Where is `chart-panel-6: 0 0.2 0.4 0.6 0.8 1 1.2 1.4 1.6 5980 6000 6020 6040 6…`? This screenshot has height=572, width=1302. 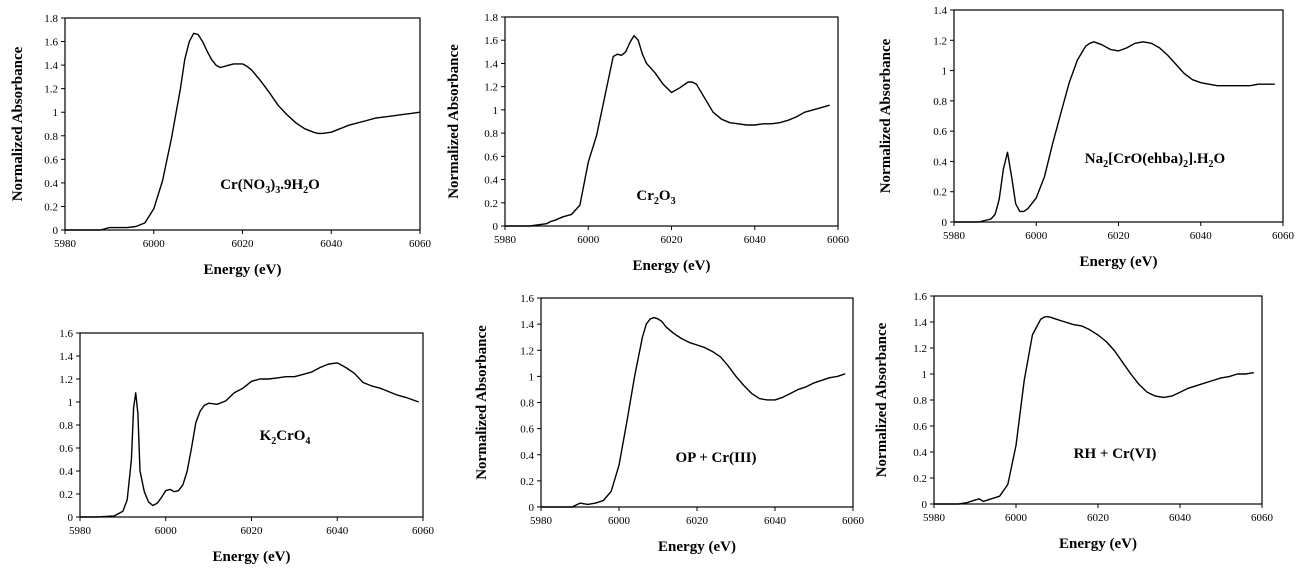 chart-panel-6: 0 0.2 0.4 0.6 0.8 1 1.2 1.4 1.6 5980 6000 6020 6040 6… is located at coordinates (1074, 421).